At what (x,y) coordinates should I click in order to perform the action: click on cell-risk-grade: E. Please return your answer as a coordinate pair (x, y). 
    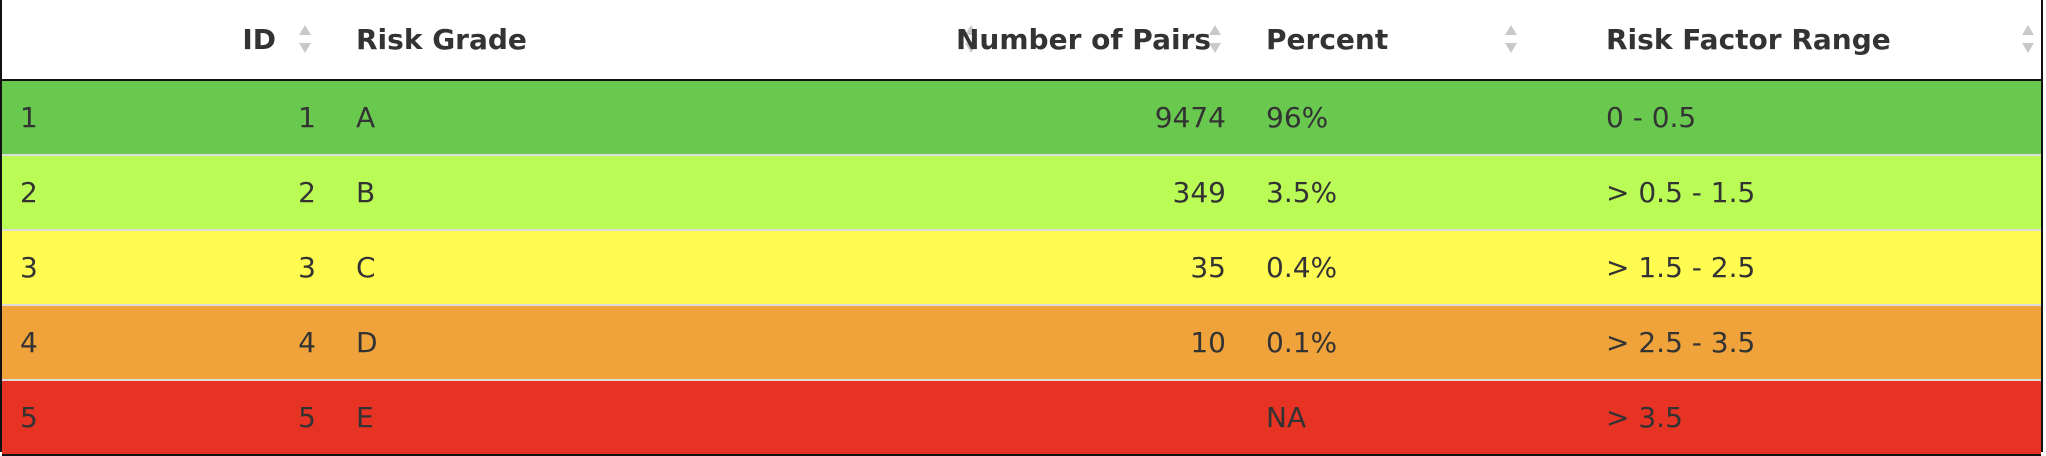
    Looking at the image, I should click on (636, 418).